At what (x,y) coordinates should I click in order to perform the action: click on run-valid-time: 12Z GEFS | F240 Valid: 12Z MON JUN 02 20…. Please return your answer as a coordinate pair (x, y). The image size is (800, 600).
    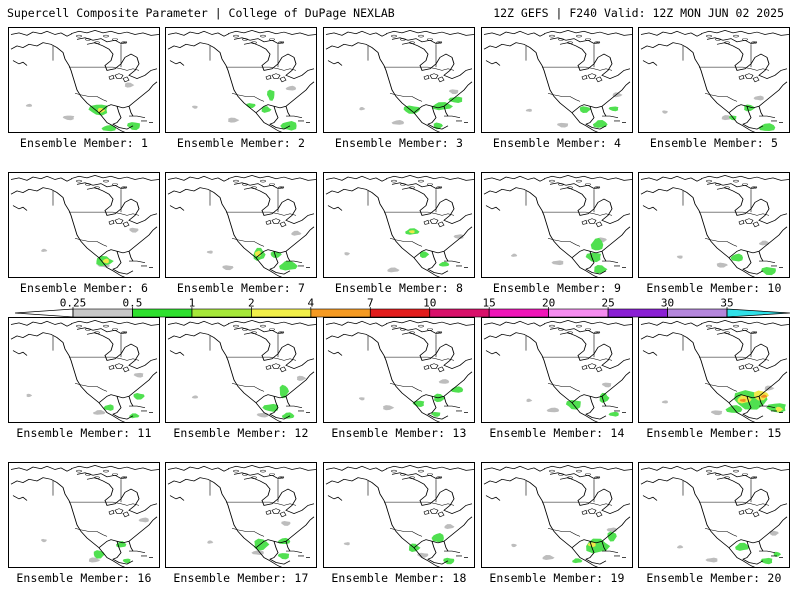
    Looking at the image, I should click on (638, 13).